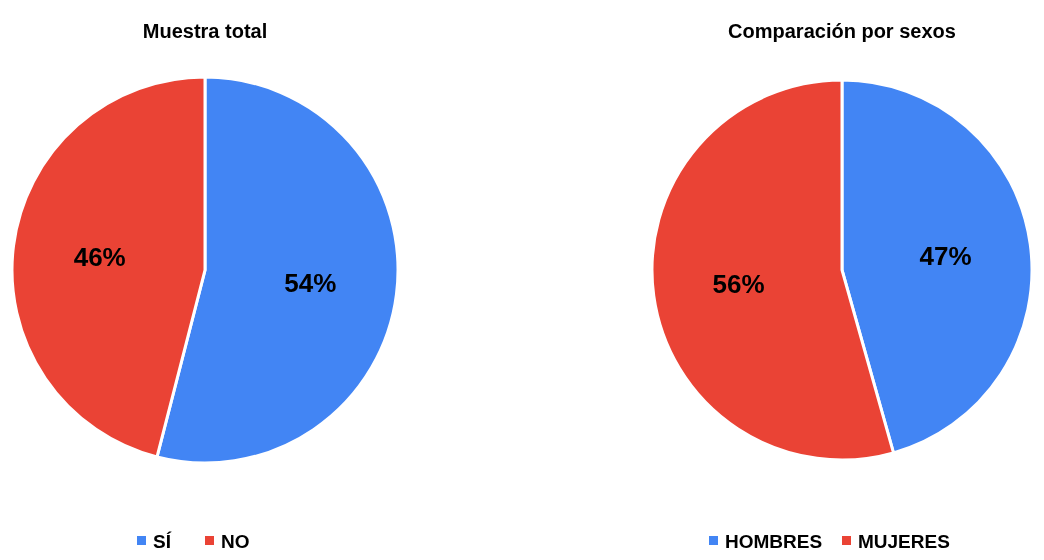  I want to click on data-label: 56%, so click(738, 284).